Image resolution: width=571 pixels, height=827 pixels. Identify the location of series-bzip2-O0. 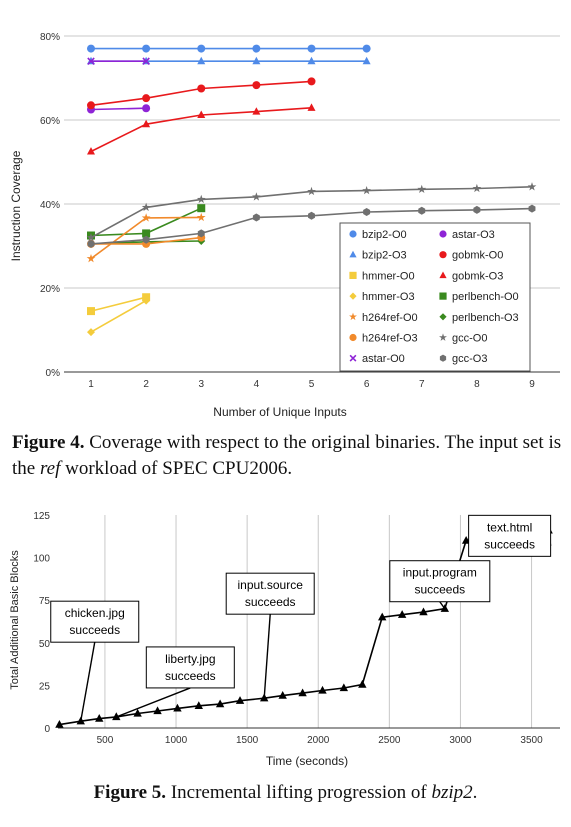
(229, 48).